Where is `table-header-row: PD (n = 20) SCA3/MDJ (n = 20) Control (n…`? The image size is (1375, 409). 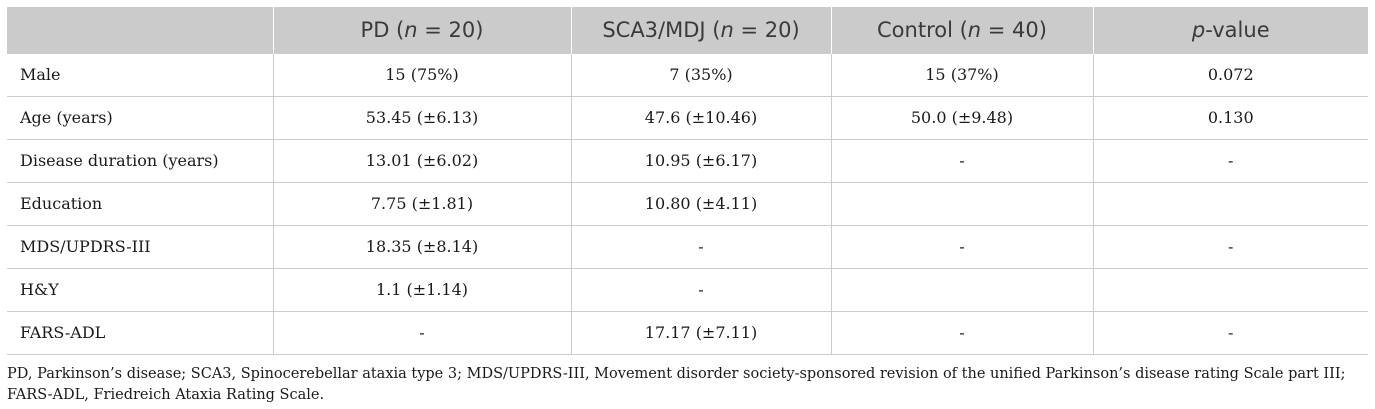
table-header-row: PD (n = 20) SCA3/MDJ (n = 20) Control (n… is located at coordinates (687, 30).